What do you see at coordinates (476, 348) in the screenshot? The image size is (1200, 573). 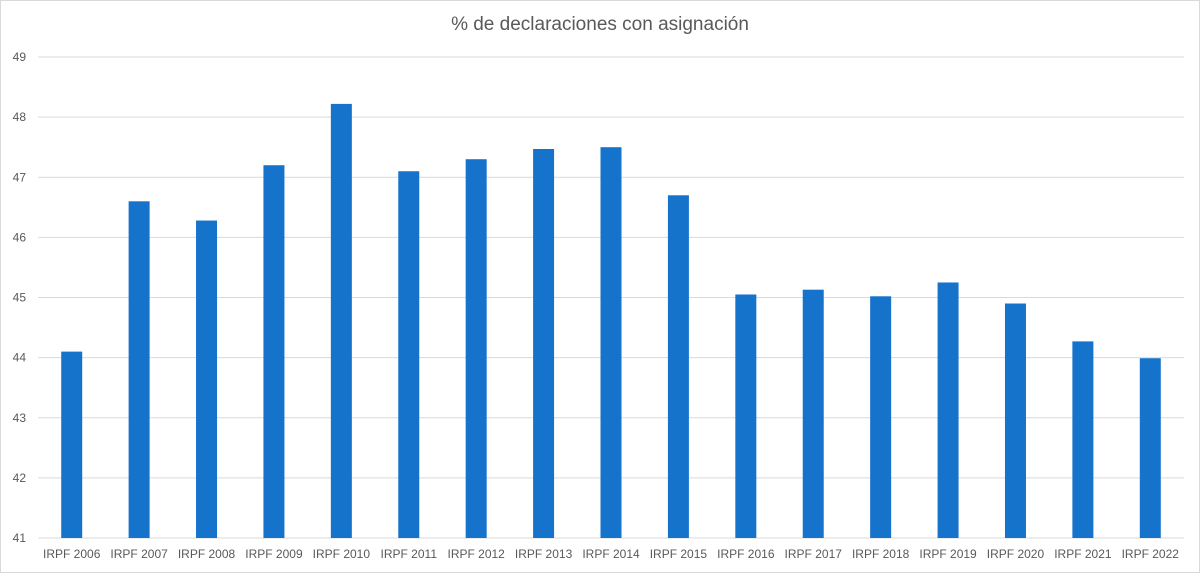 I see `bar-irpf-2012` at bounding box center [476, 348].